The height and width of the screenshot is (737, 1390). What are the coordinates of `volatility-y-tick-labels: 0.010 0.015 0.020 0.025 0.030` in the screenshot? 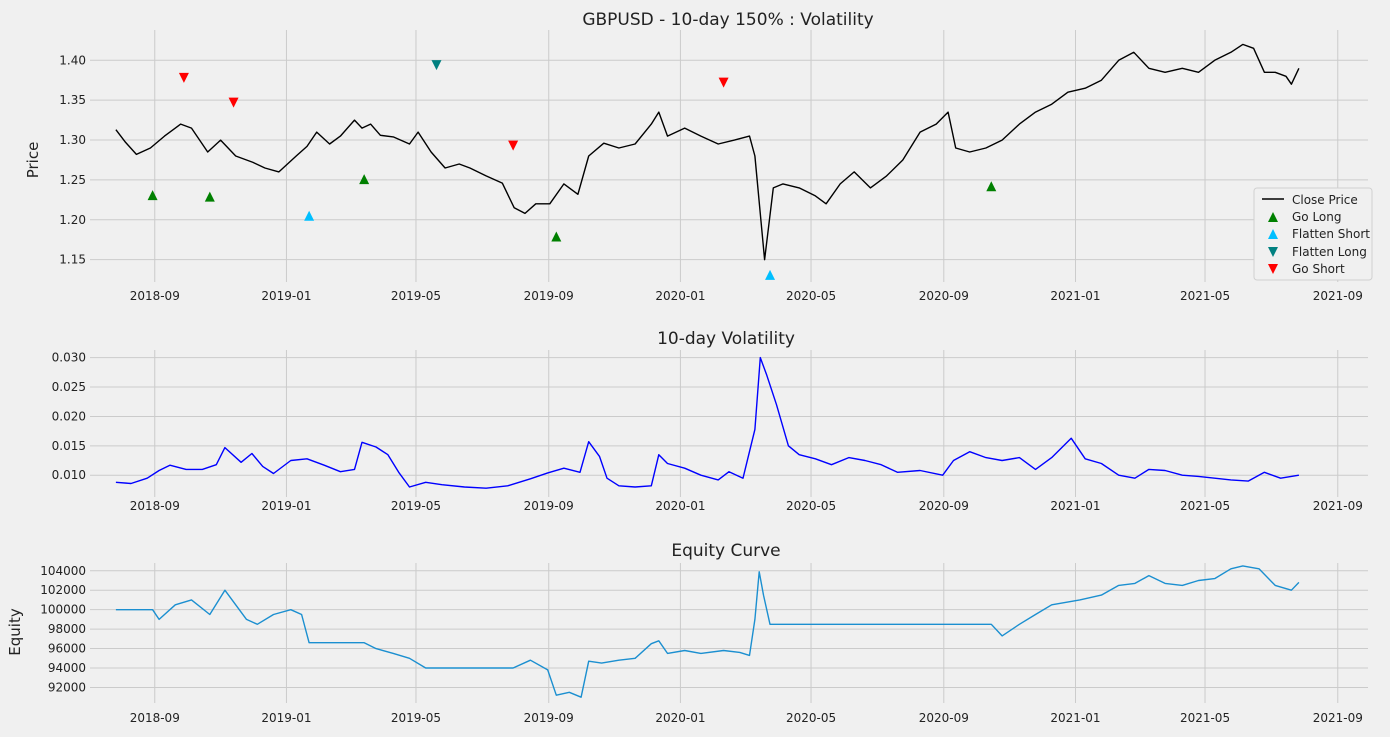 It's located at (69, 417).